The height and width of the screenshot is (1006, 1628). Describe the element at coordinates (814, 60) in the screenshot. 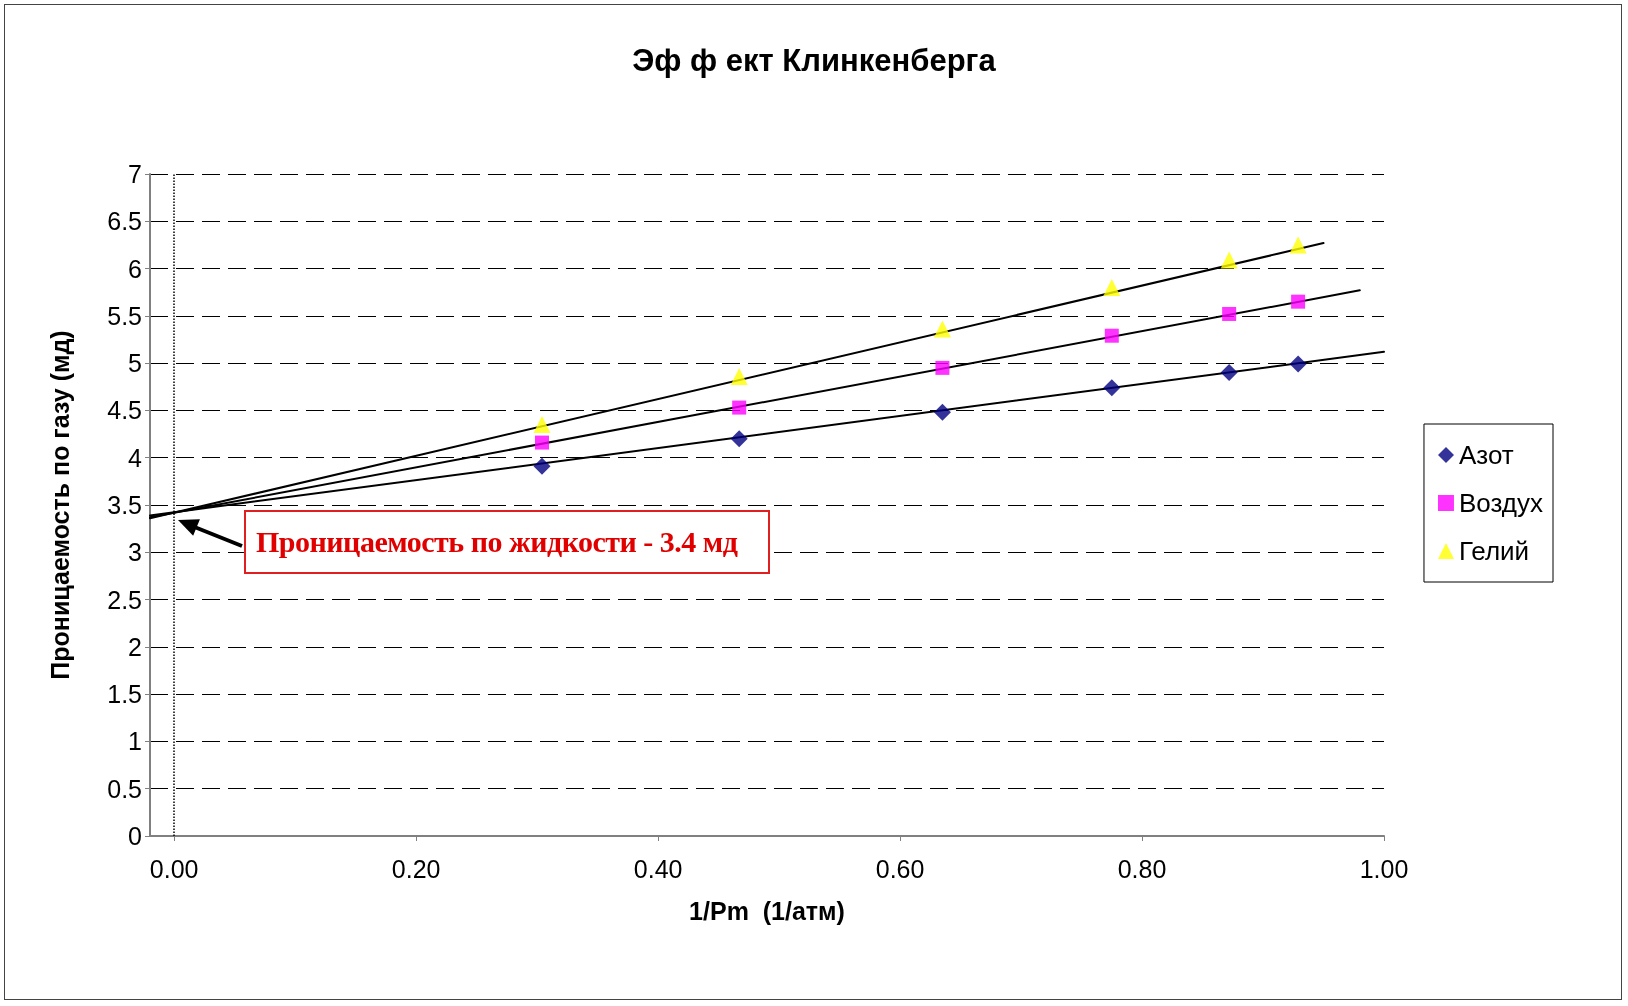

I see `chart-title: Эф ф ект Клинкенберга` at that location.